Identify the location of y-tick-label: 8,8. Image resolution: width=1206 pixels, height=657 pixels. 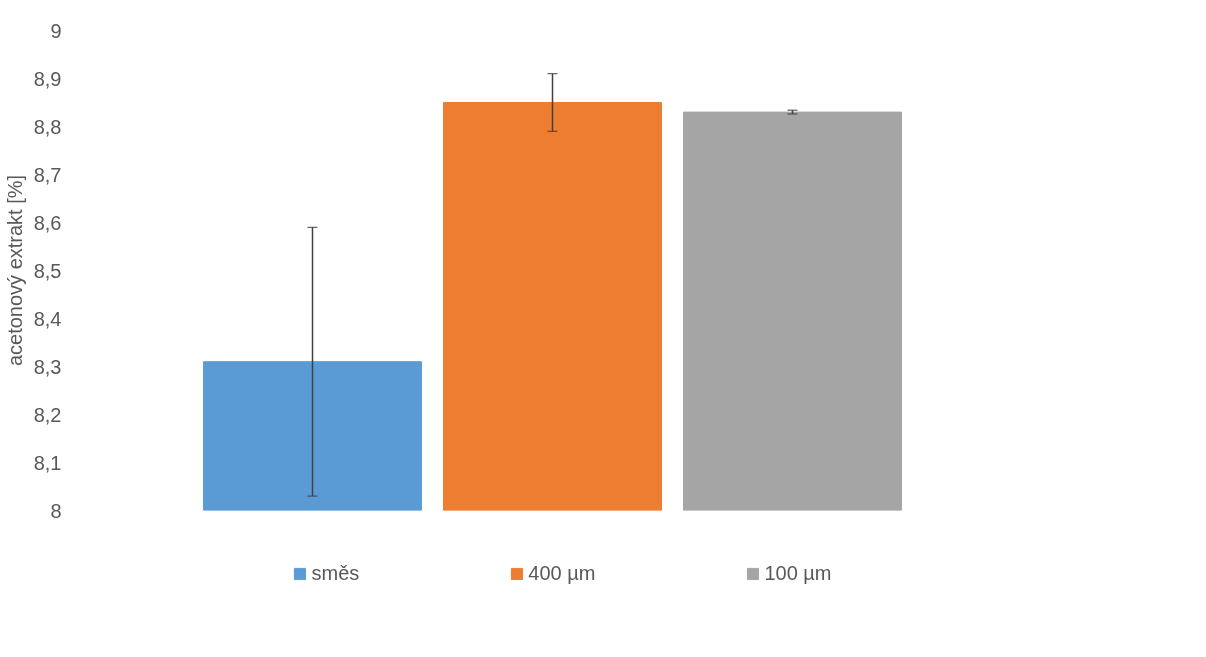
(47, 126).